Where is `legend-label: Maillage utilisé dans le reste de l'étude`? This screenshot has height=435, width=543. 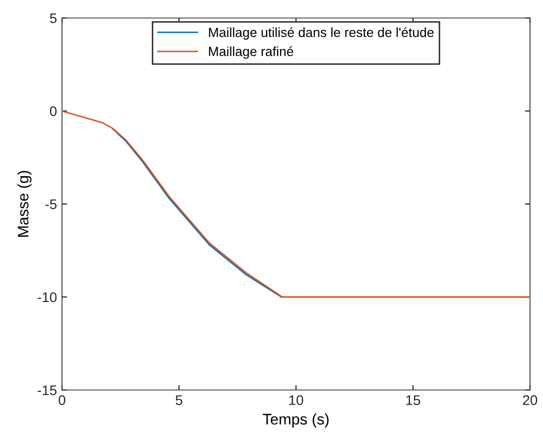
legend-label: Maillage utilisé dans le reste de l'étude is located at coordinates (321, 33).